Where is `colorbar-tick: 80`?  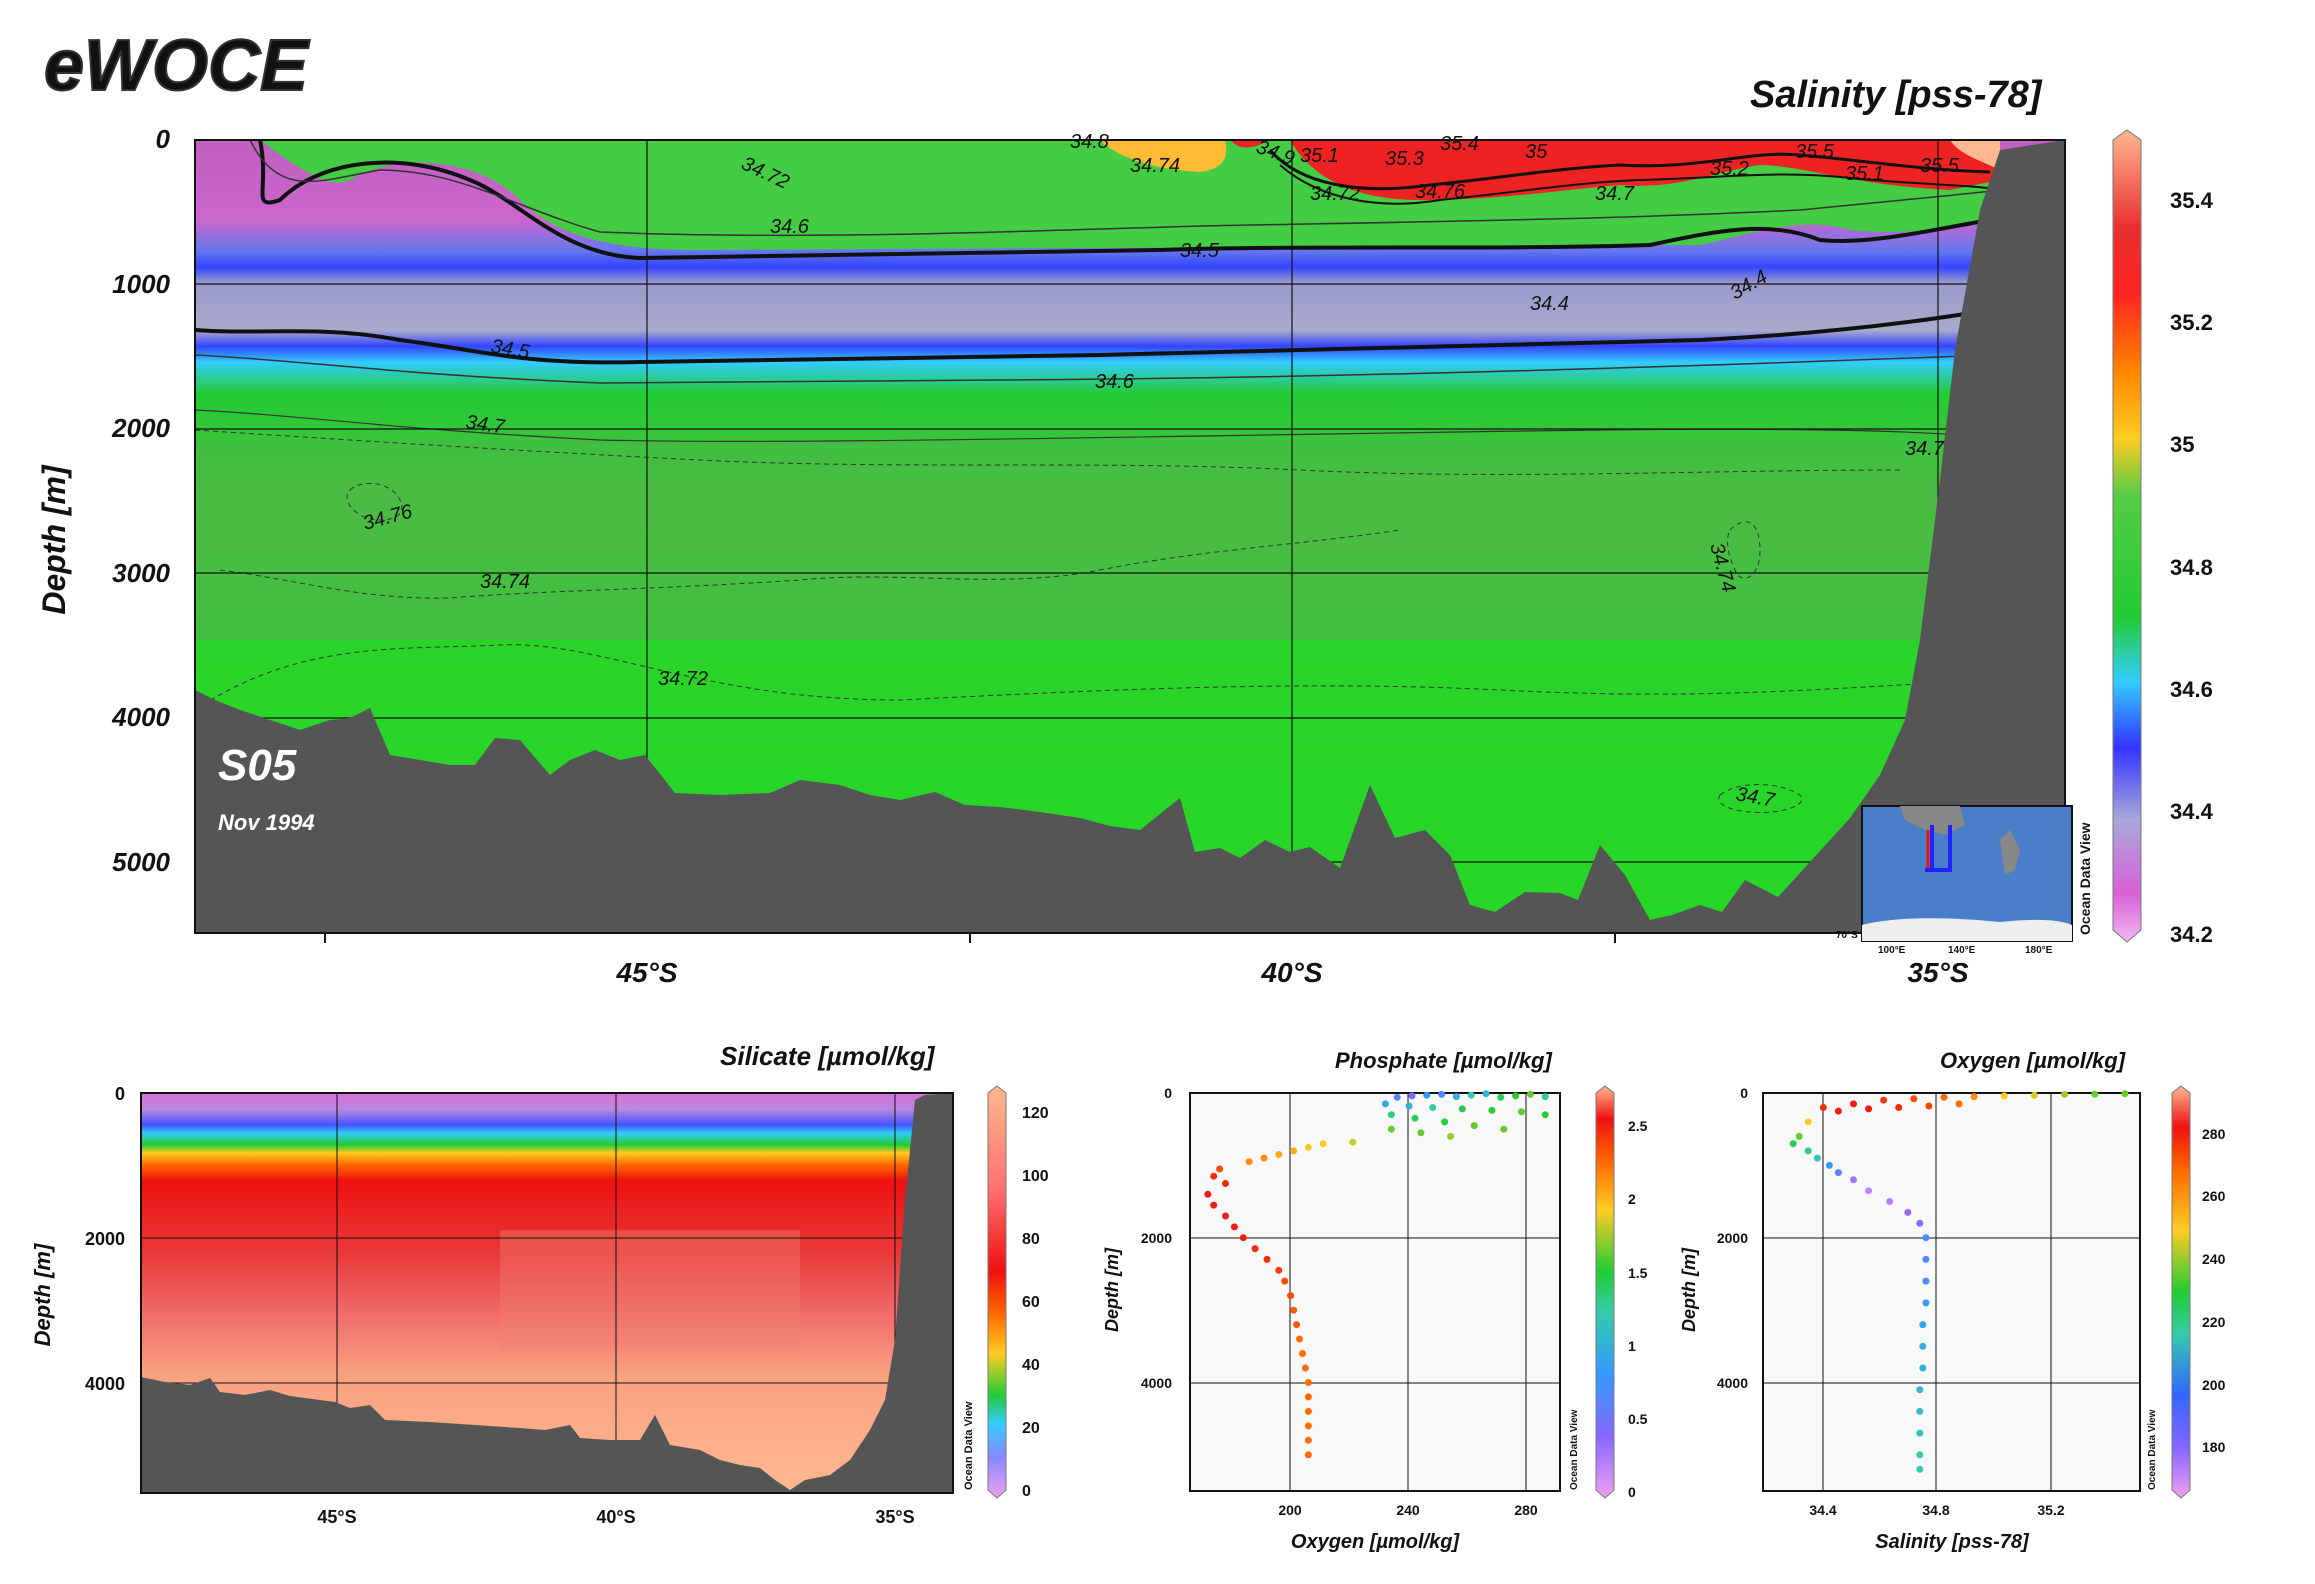
colorbar-tick: 80 is located at coordinates (1031, 1239).